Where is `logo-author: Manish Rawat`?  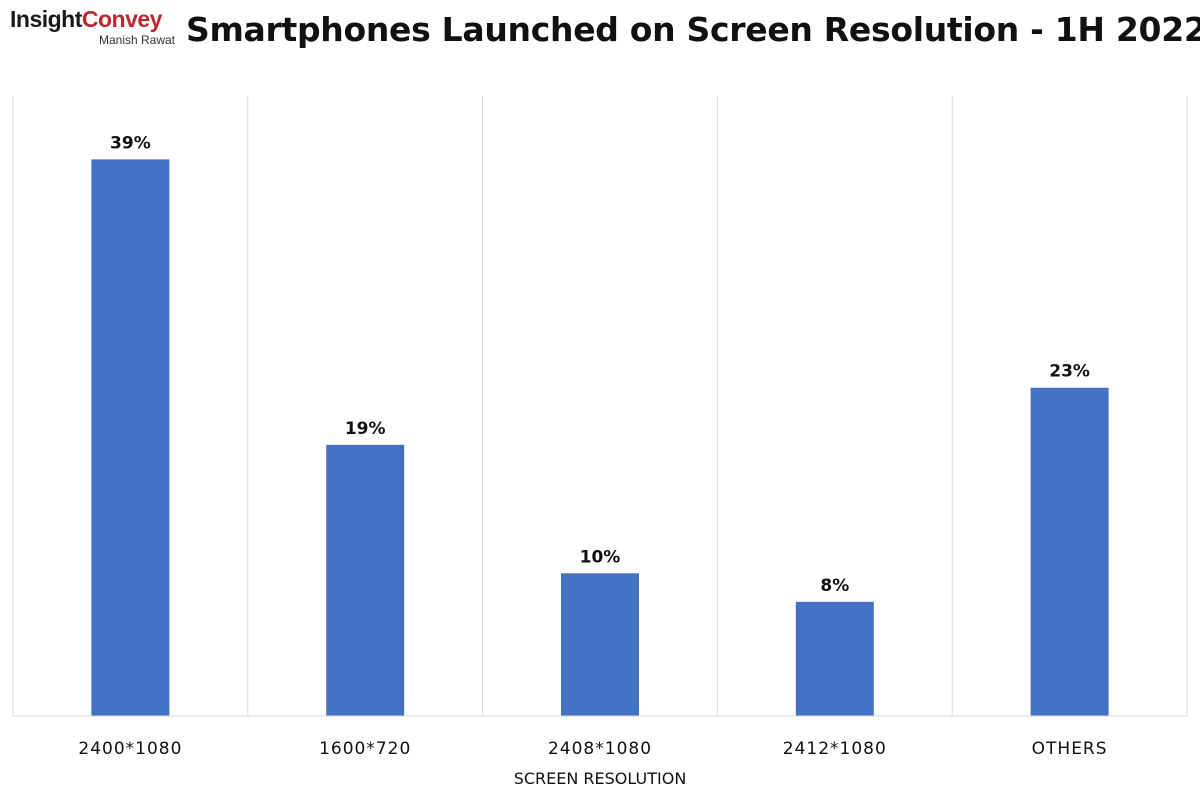 logo-author: Manish Rawat is located at coordinates (136, 40).